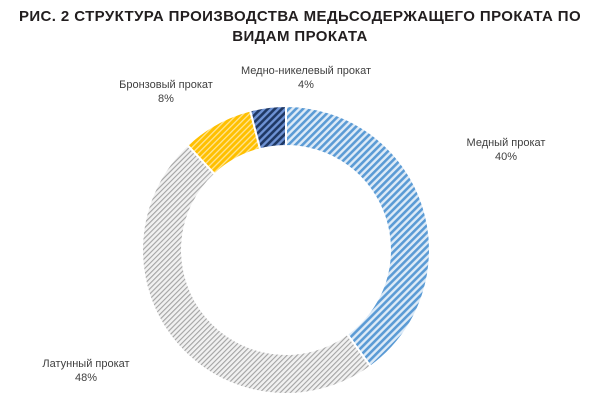 This screenshot has width=600, height=406. Describe the element at coordinates (306, 85) in the screenshot. I see `label-copper-nickel-pct: 4%` at that location.